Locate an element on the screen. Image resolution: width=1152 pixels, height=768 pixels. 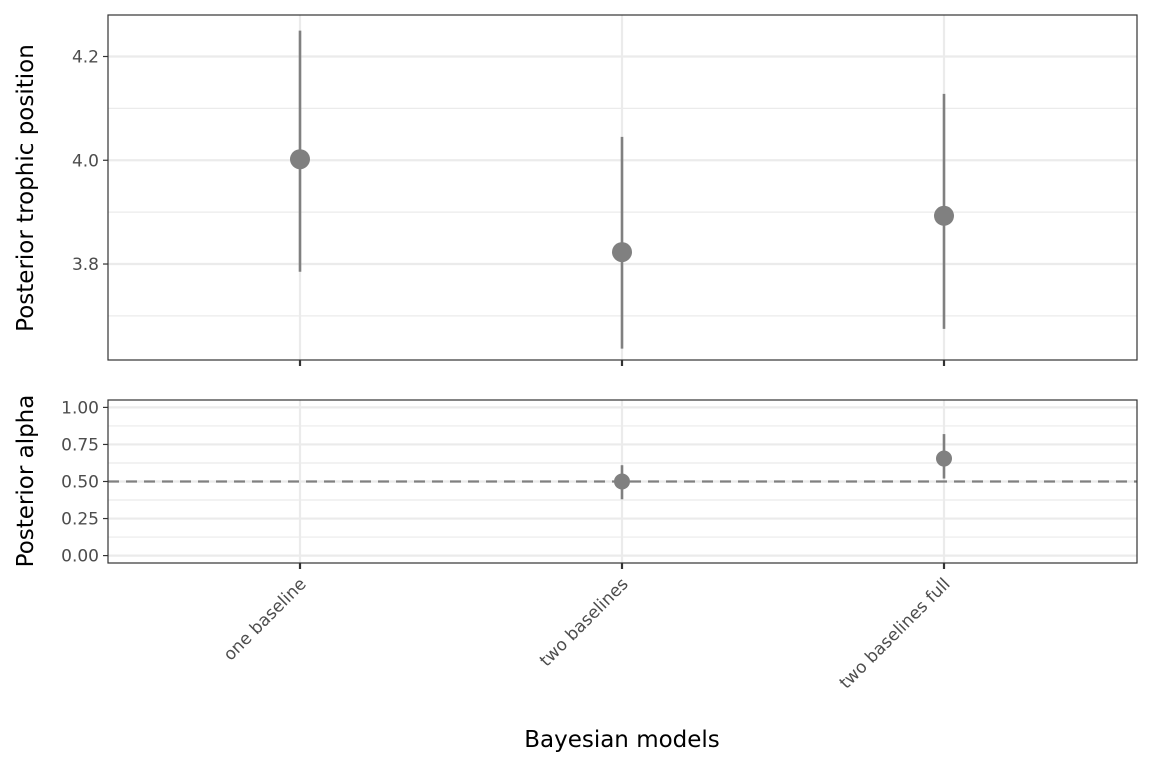
y-tick-label: 3.8 is located at coordinates (85, 265).